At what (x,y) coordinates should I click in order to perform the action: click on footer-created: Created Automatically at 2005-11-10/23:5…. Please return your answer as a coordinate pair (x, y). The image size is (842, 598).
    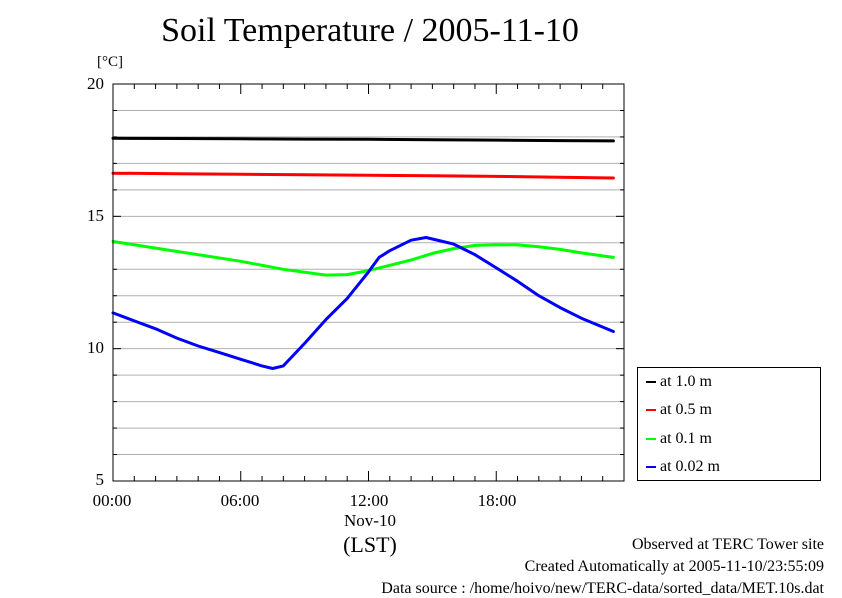
    Looking at the image, I should click on (674, 566).